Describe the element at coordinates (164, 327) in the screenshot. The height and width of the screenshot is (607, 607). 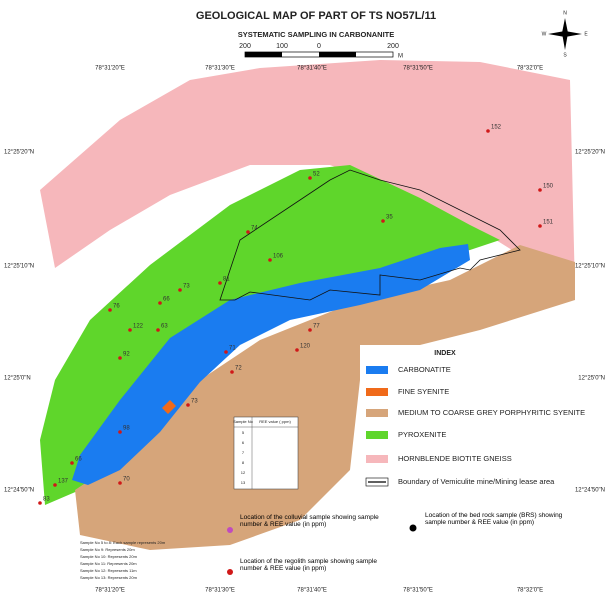
I see `sample-label: 63` at that location.